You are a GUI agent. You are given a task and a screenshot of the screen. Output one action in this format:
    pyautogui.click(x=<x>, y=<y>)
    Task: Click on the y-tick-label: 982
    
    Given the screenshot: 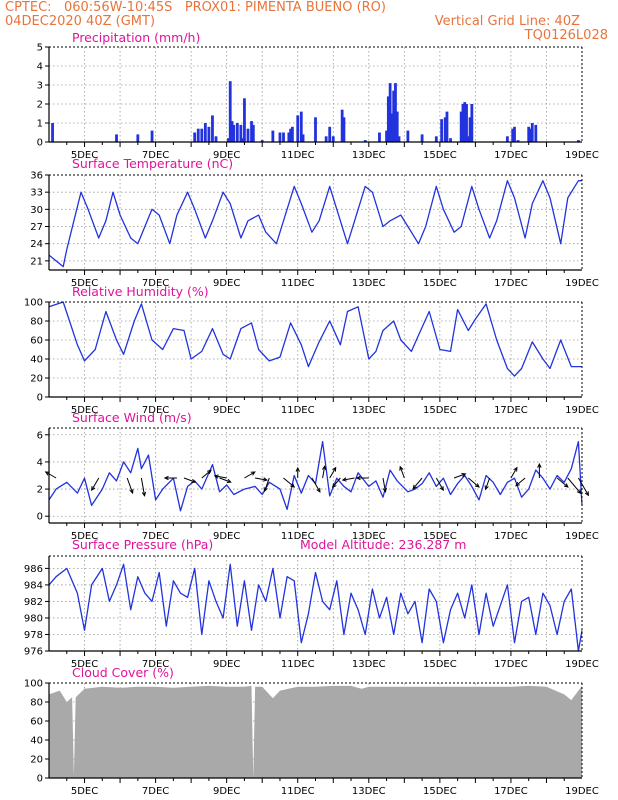 What is the action you would take?
    pyautogui.click(x=33, y=602)
    